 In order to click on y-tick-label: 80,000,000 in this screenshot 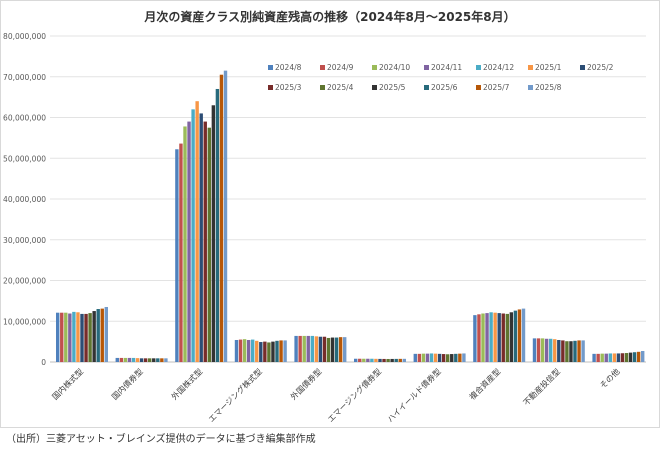, I will do `click(24, 36)`.